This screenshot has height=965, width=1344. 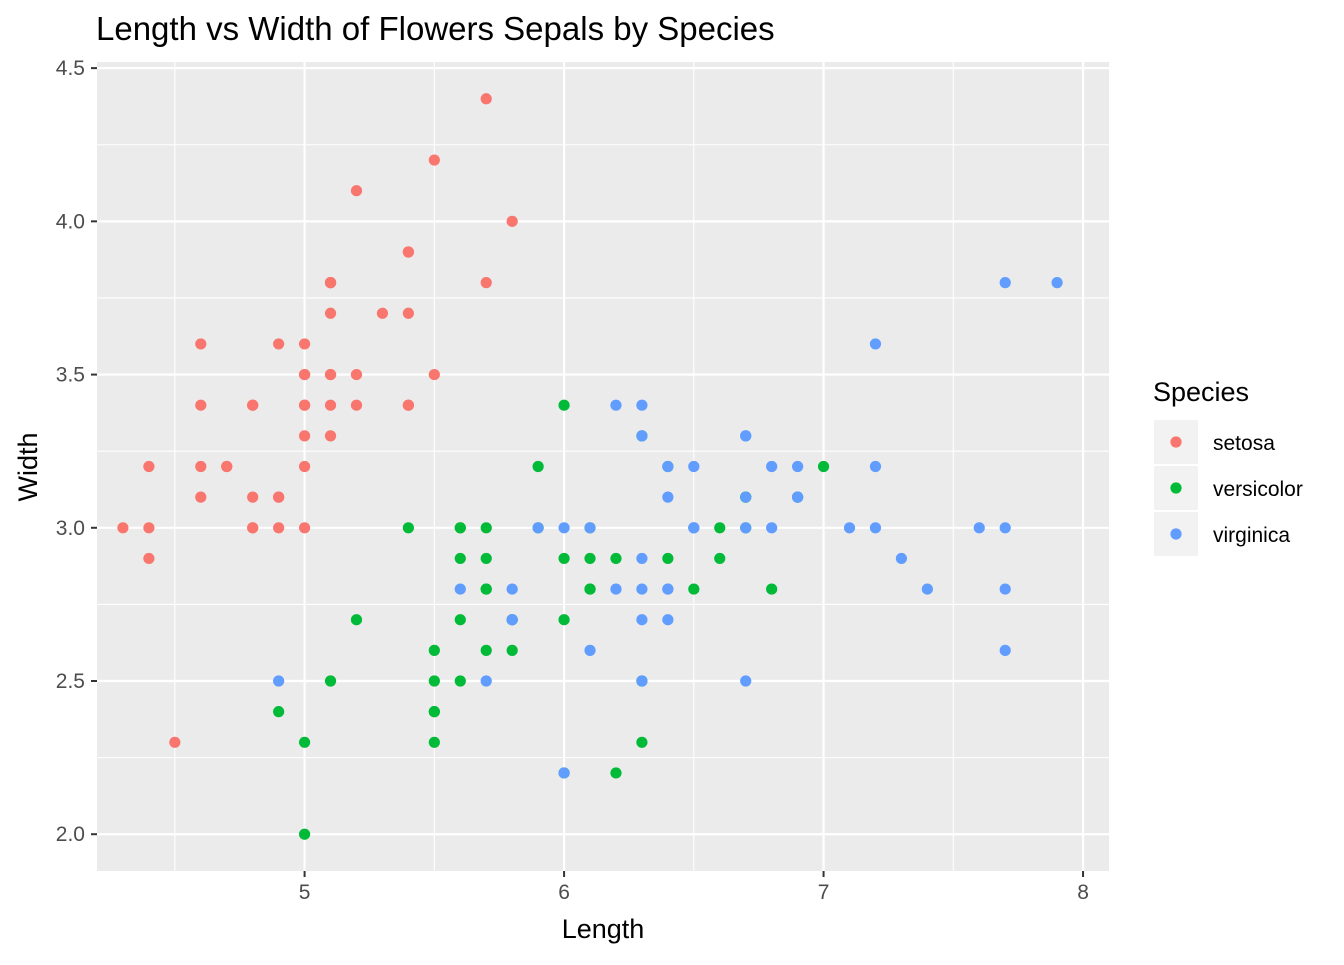 I want to click on legend-label-setosa: setosa, so click(x=1244, y=443).